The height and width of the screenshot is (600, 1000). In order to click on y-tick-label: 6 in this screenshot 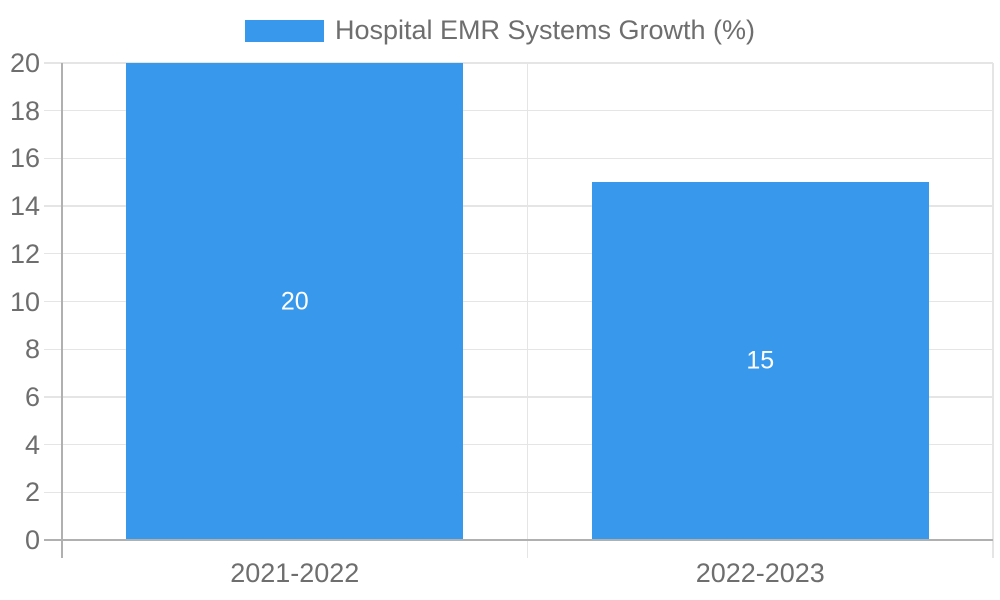, I will do `click(32, 396)`.